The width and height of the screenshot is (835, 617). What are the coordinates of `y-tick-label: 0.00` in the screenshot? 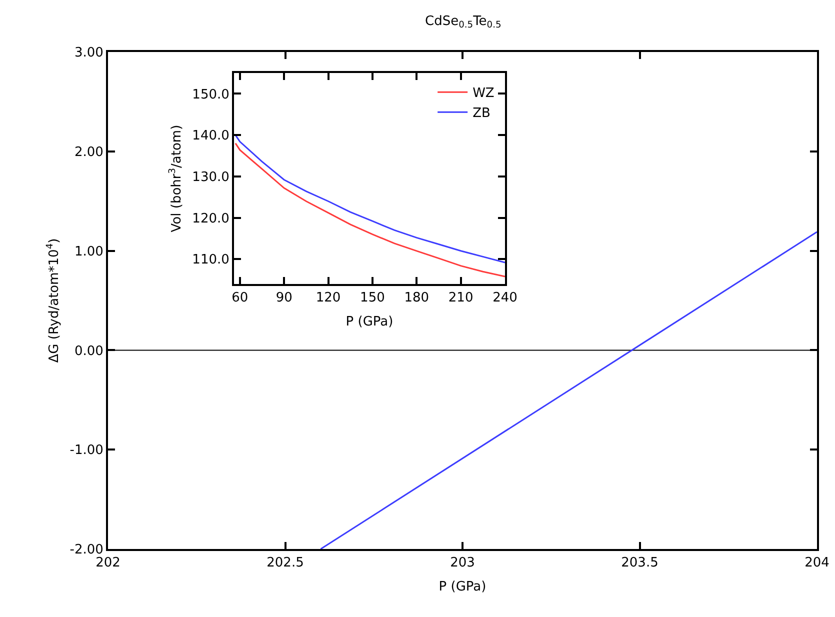 It's located at (89, 351).